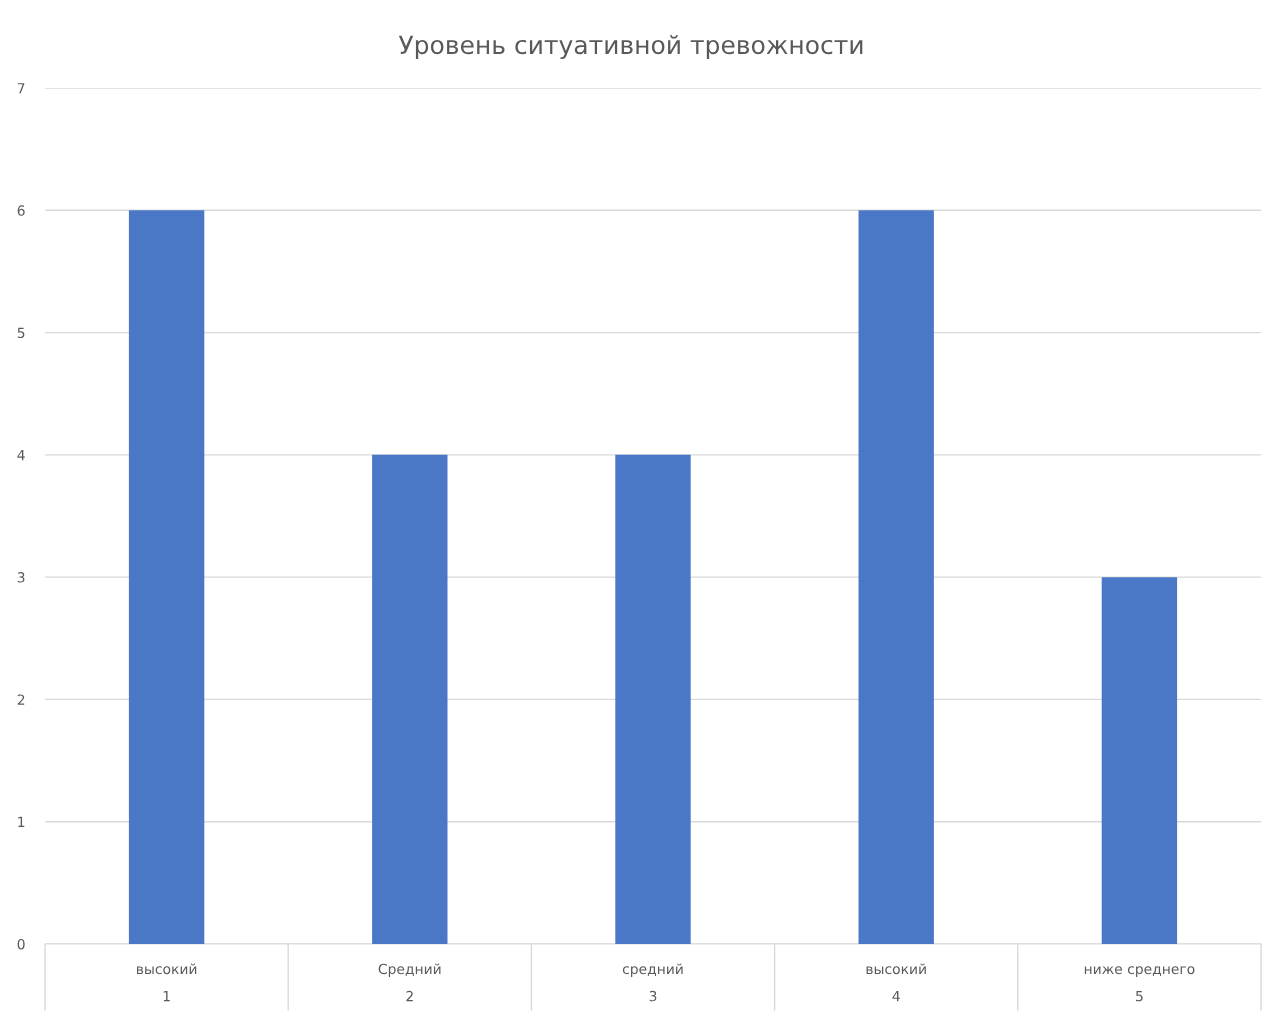  What do you see at coordinates (21, 333) in the screenshot?
I see `y-tick-label: 5` at bounding box center [21, 333].